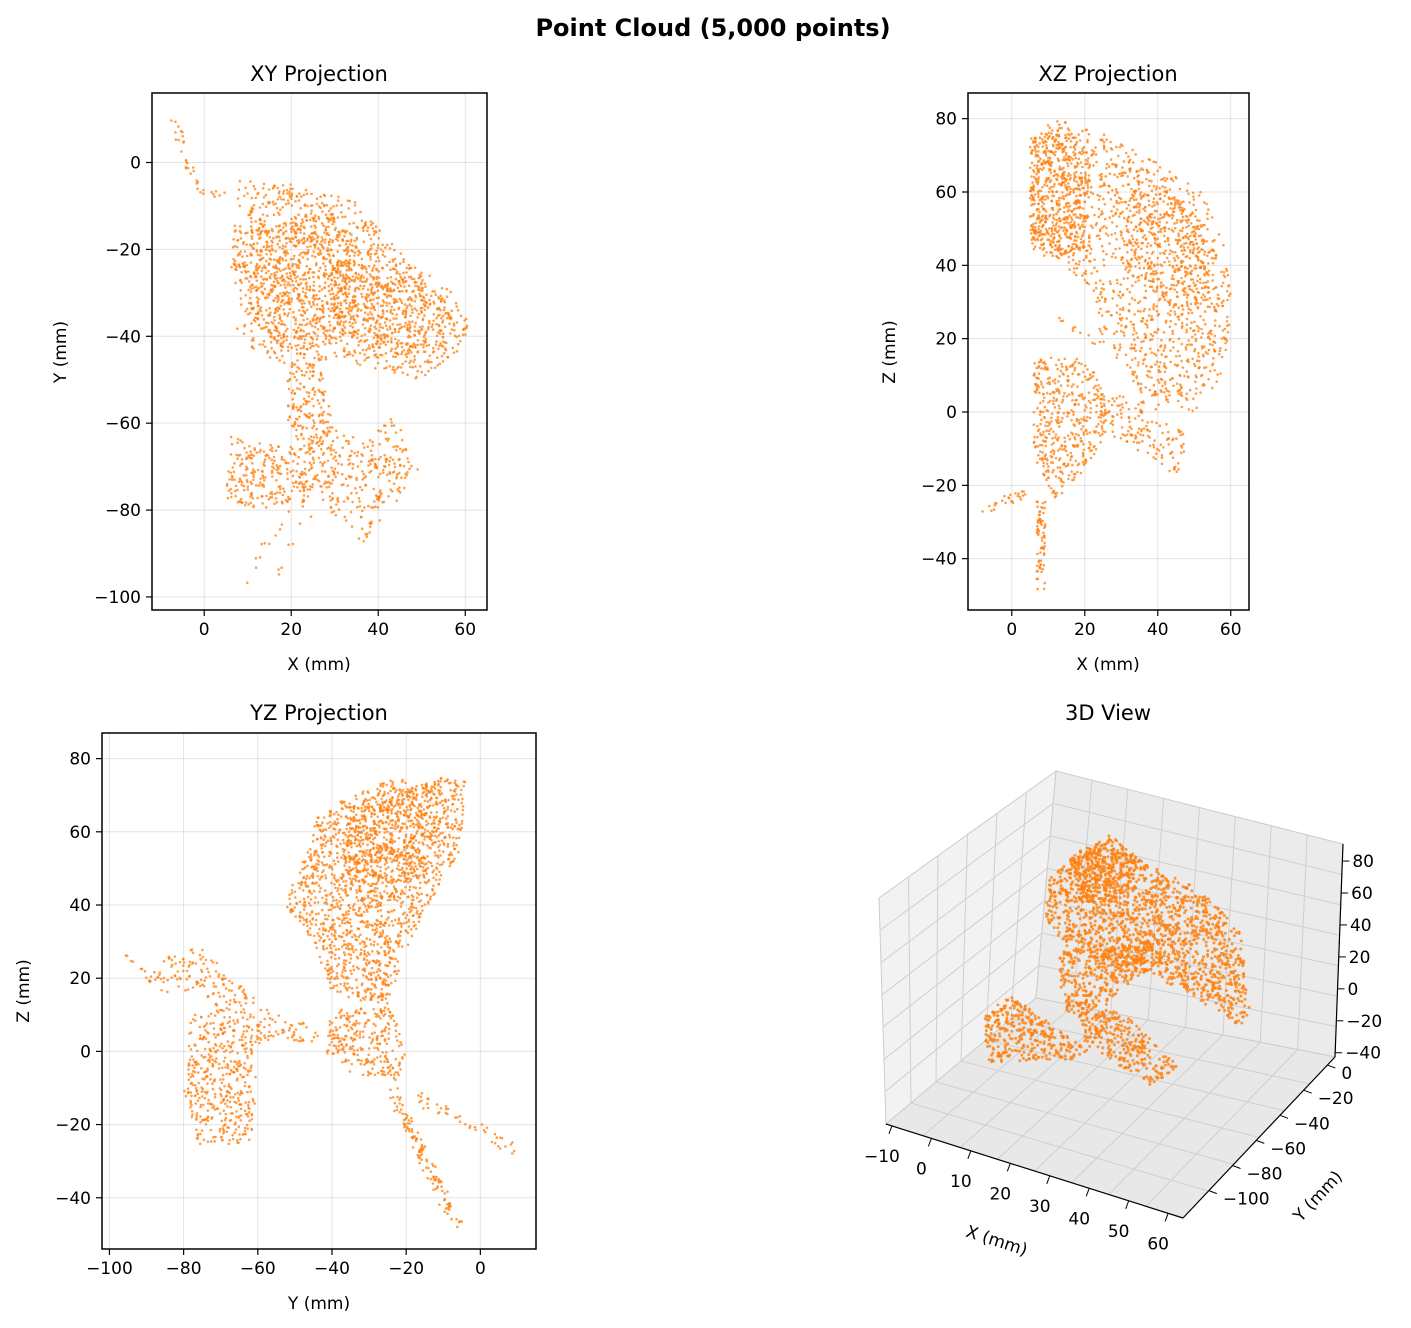  Describe the element at coordinates (135, 164) in the screenshot. I see `y-tick-label: 0` at that location.